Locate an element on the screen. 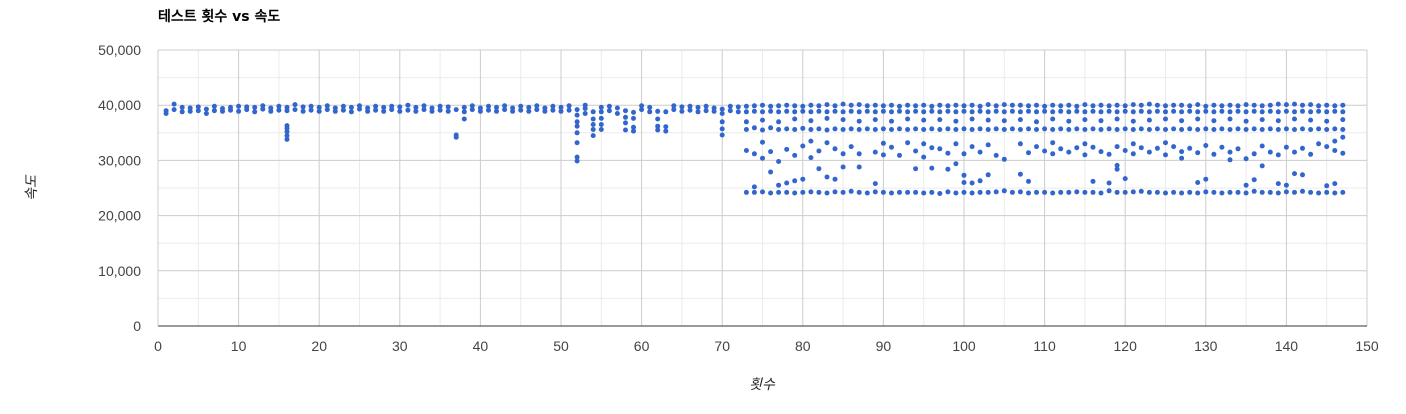  x-tick-label: 130 is located at coordinates (1206, 346).